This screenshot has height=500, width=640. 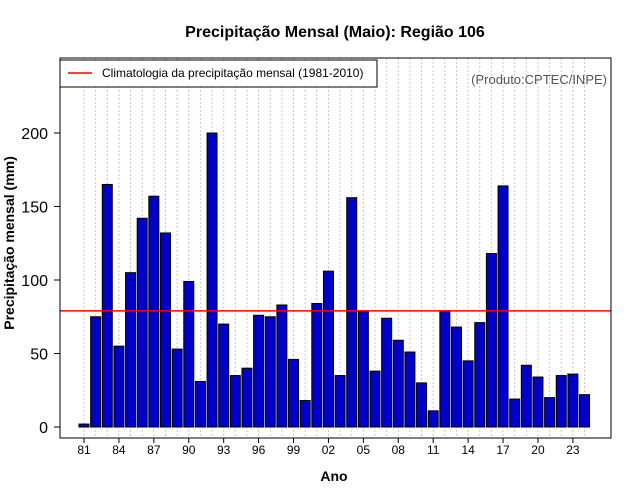 I want to click on x-tick-label: 90, so click(x=189, y=450).